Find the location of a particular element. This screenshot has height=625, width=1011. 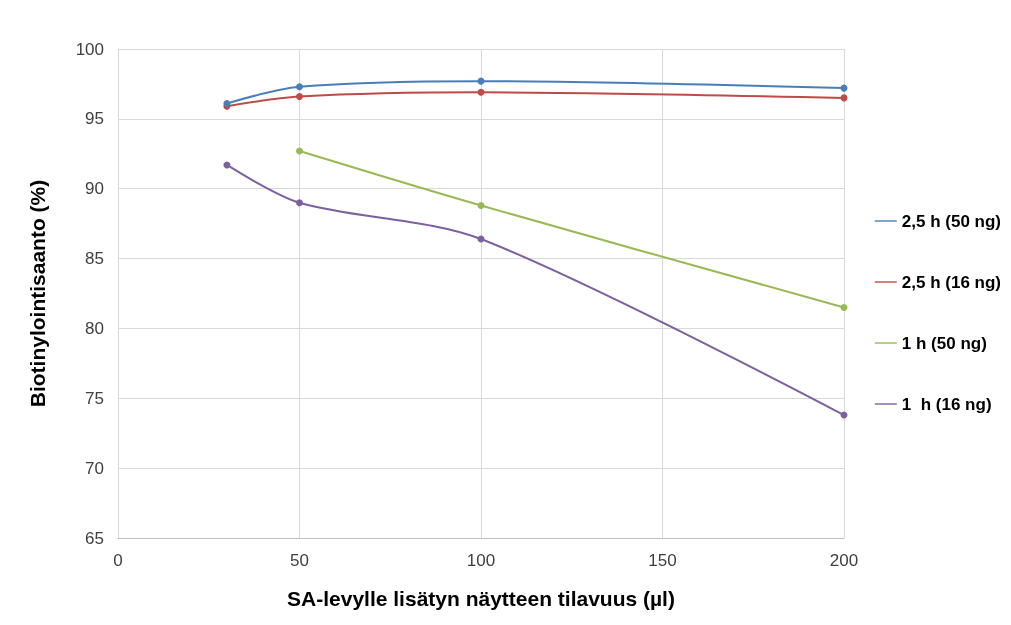

y-tick-label: 95 is located at coordinates (94, 119).